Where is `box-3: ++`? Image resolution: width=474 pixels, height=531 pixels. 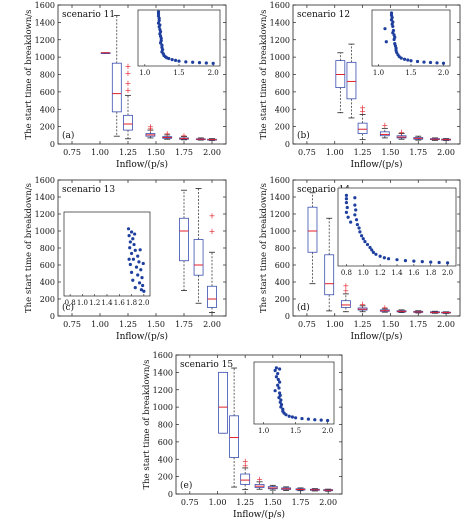 box-3: ++ is located at coordinates (150, 131).